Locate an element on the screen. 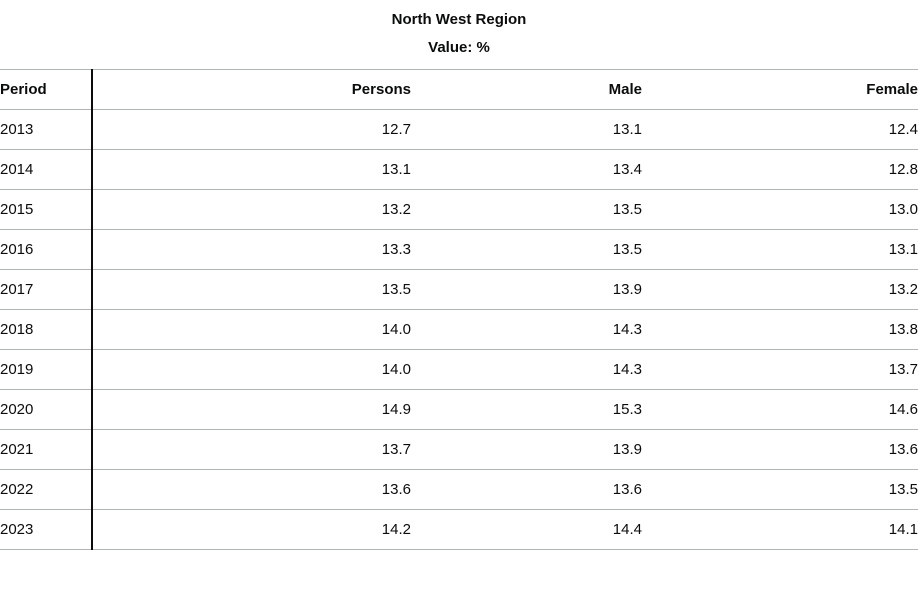  cell-female: 13.8 is located at coordinates (780, 329).